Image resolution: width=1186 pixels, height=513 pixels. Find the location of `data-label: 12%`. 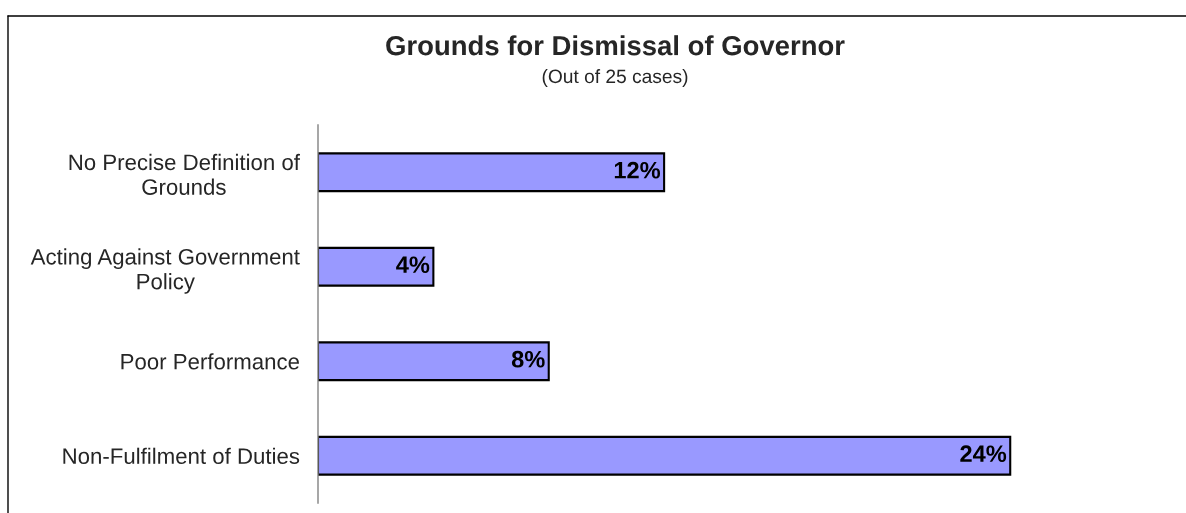

data-label: 12% is located at coordinates (637, 170).